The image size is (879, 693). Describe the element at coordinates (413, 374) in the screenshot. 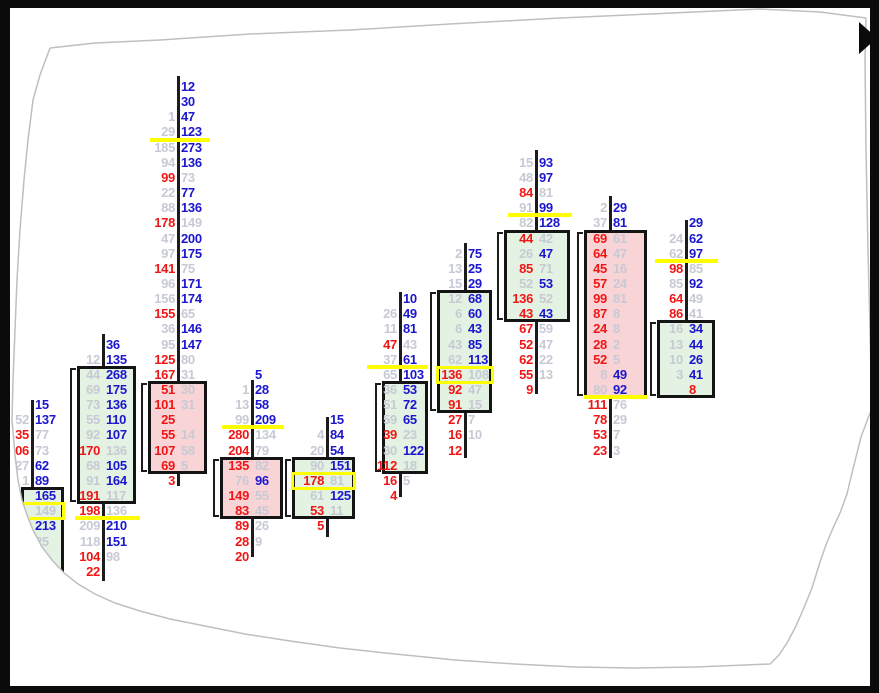

I see `ask-volume: 103` at that location.